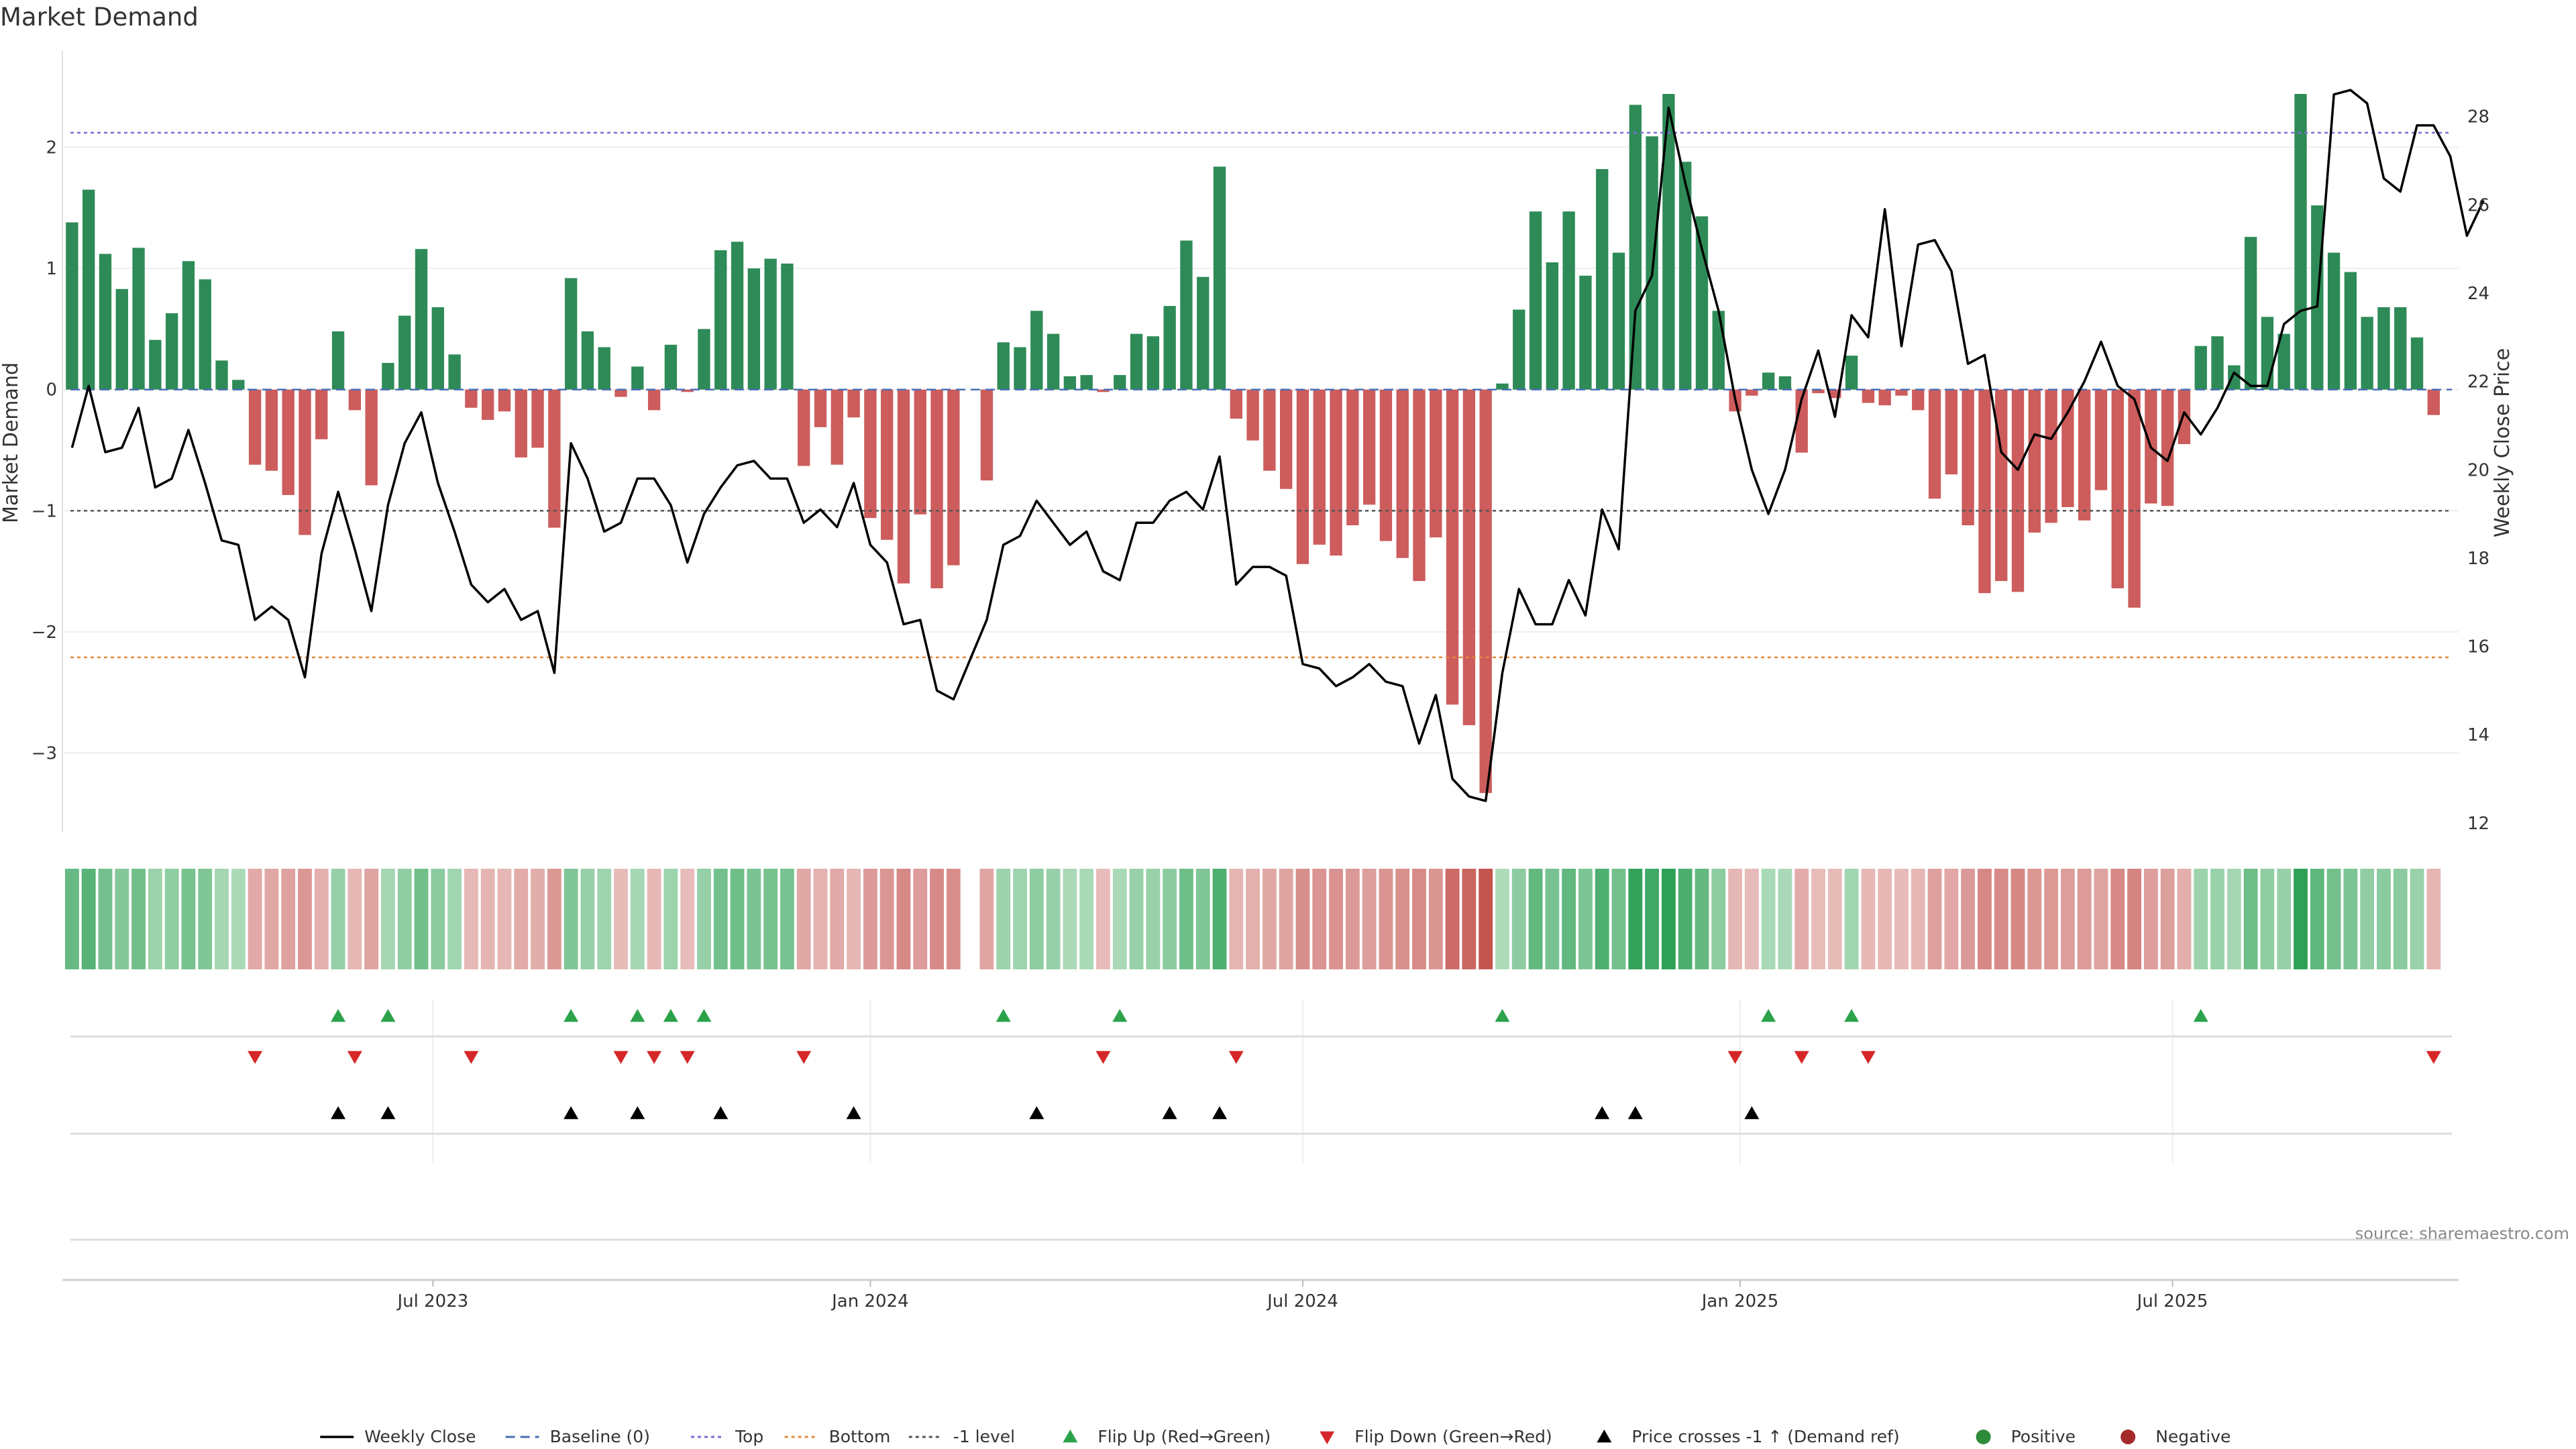 The height and width of the screenshot is (1449, 2576). I want to click on legend-item: Top, so click(727, 1436).